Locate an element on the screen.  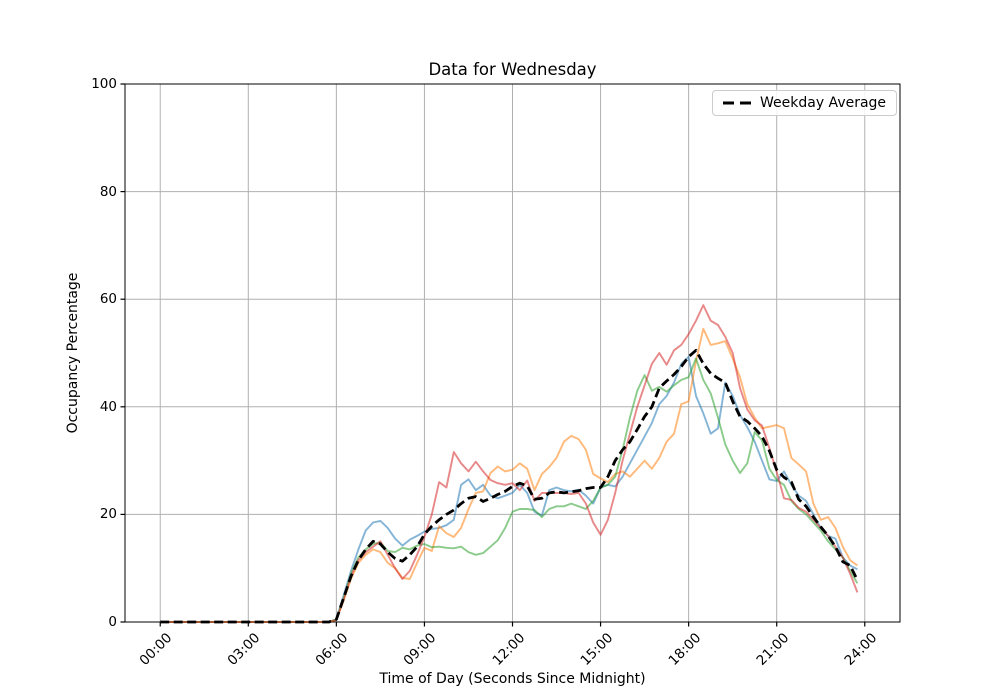
chart-title: Data for Wednesday is located at coordinates (512, 69).